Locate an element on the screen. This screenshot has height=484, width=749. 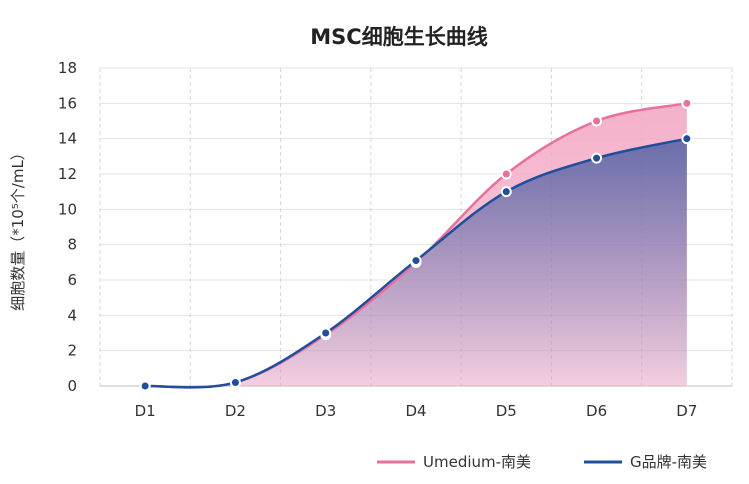
legend: Umedium-南美 G品牌-南美 is located at coordinates (542, 462).